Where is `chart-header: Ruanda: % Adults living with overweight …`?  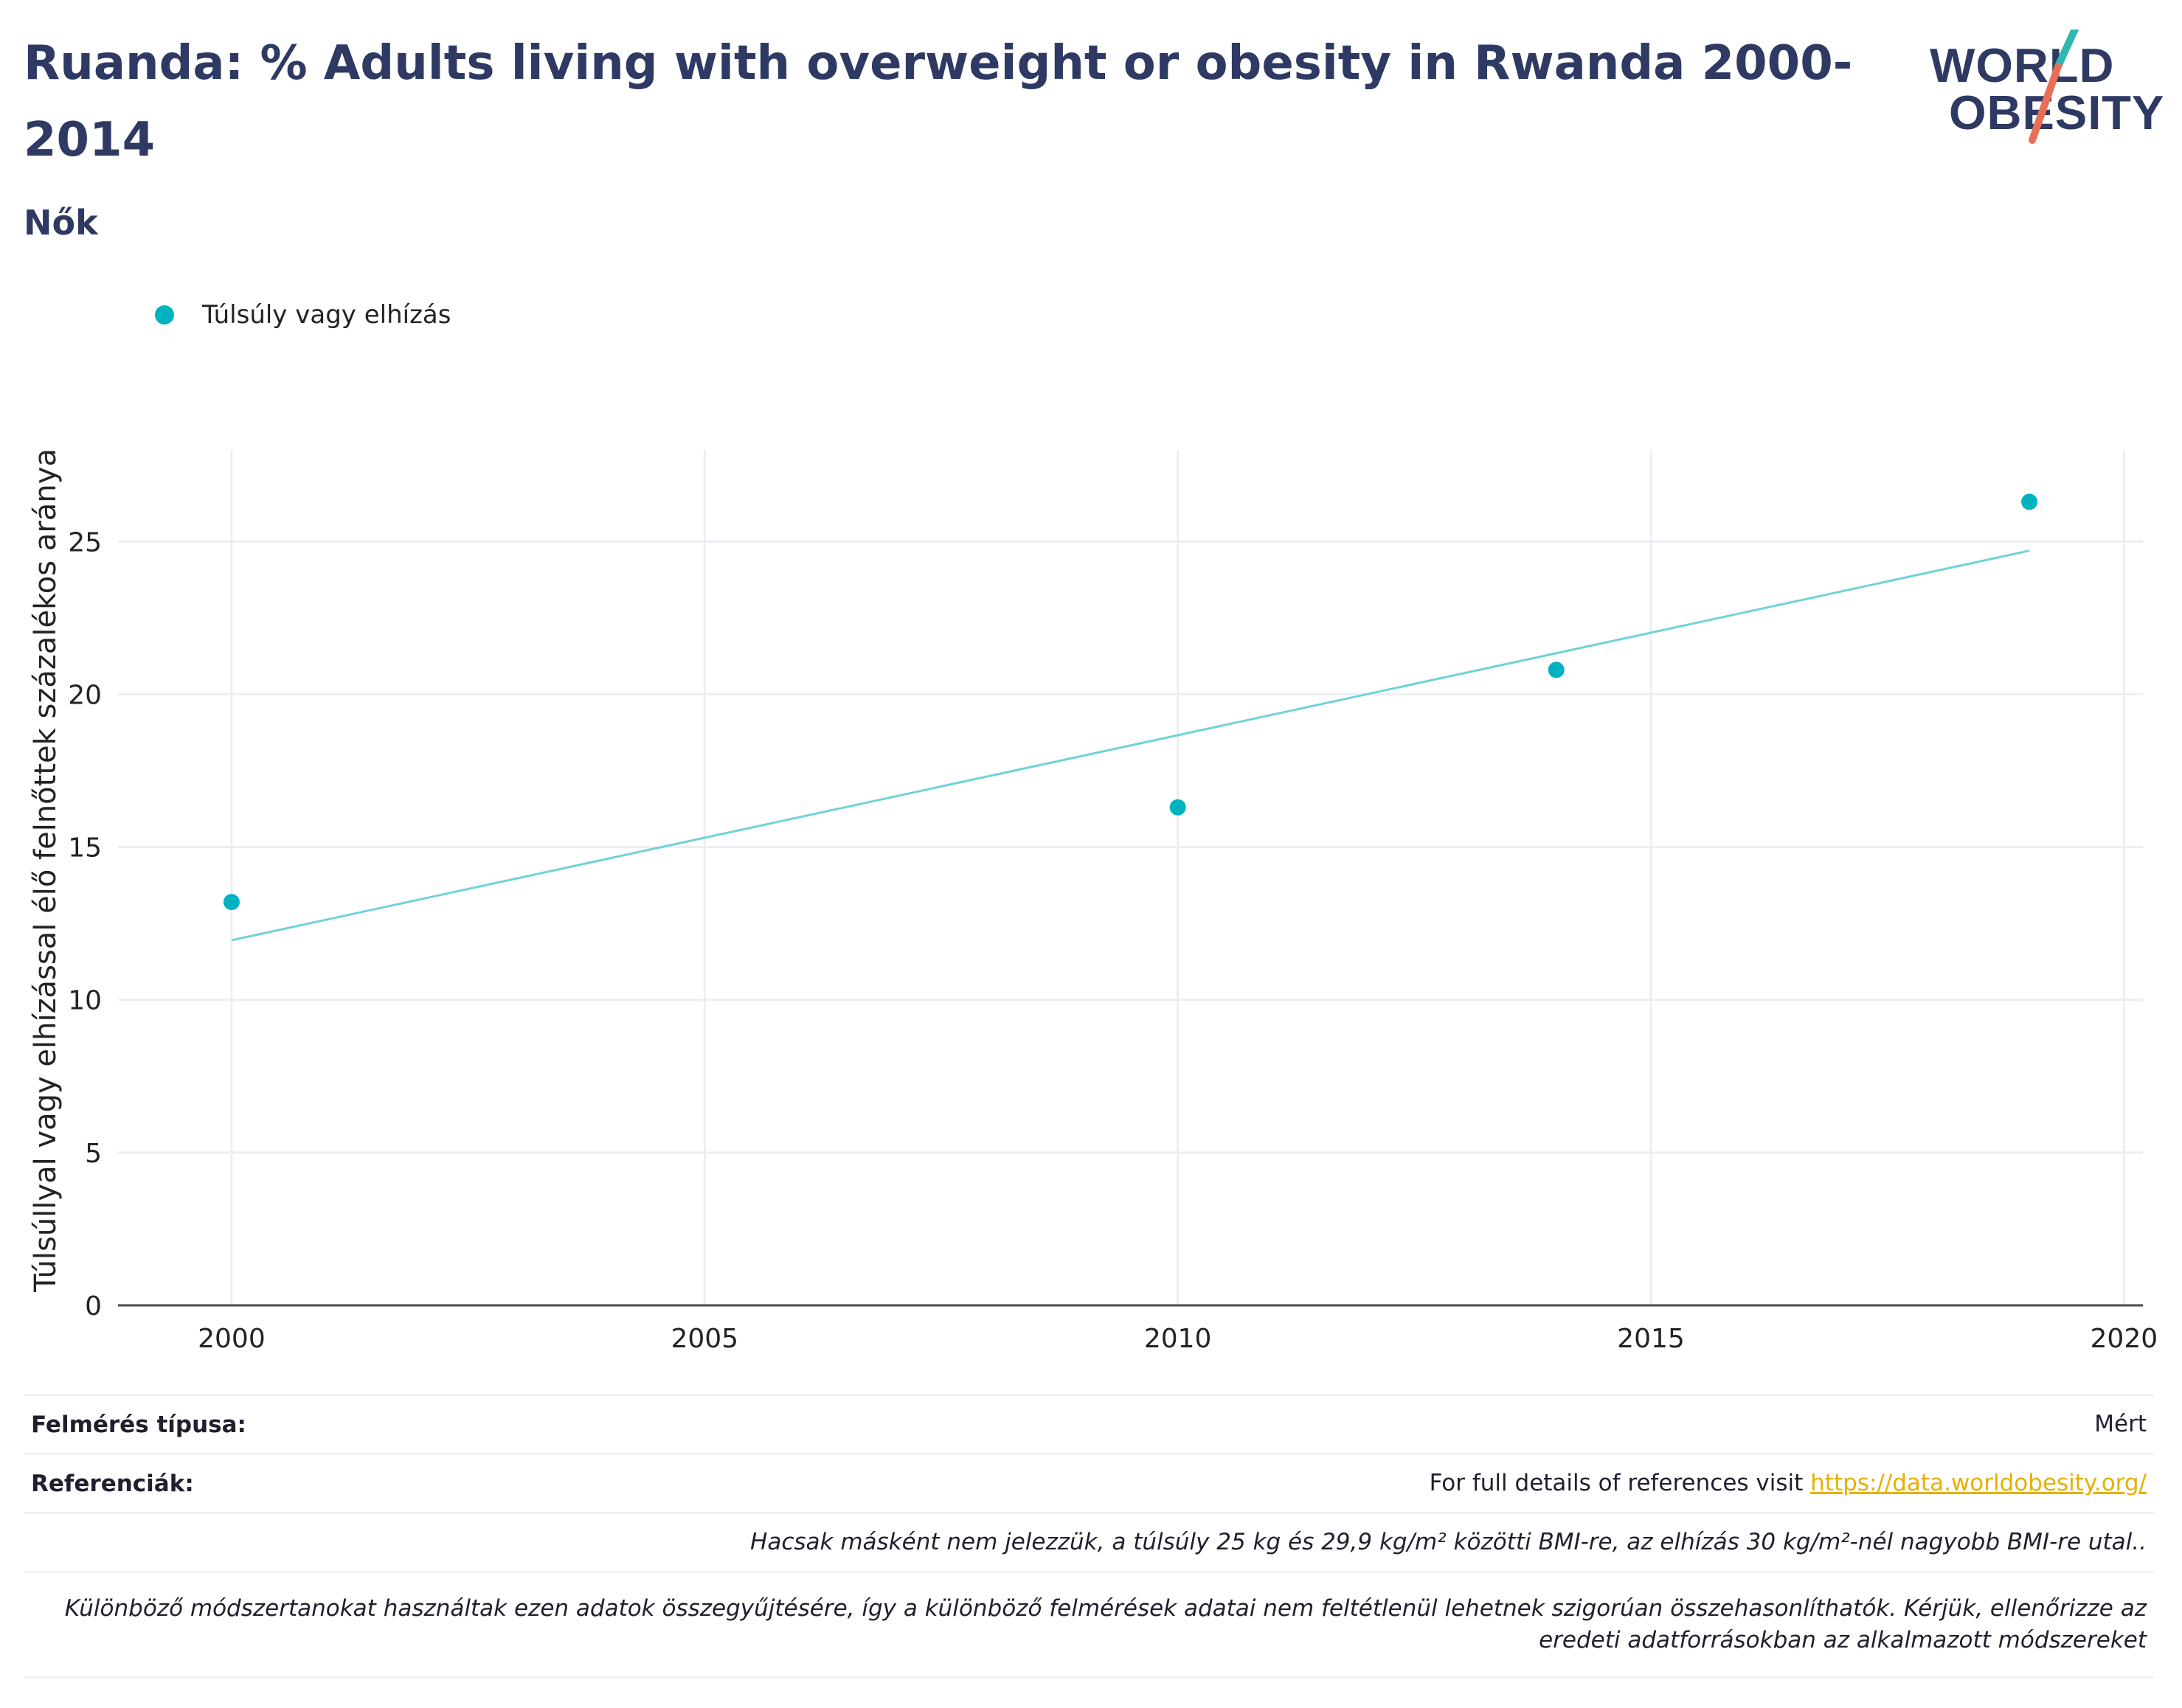
chart-header: Ruanda: % Adults living with overweight … is located at coordinates (953, 101).